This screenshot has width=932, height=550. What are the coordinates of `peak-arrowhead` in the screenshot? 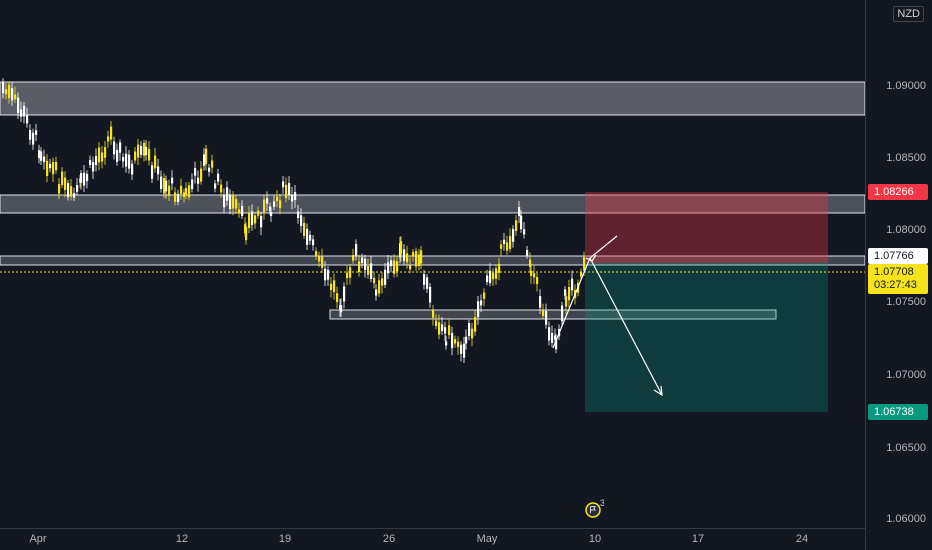 It's located at (591, 258).